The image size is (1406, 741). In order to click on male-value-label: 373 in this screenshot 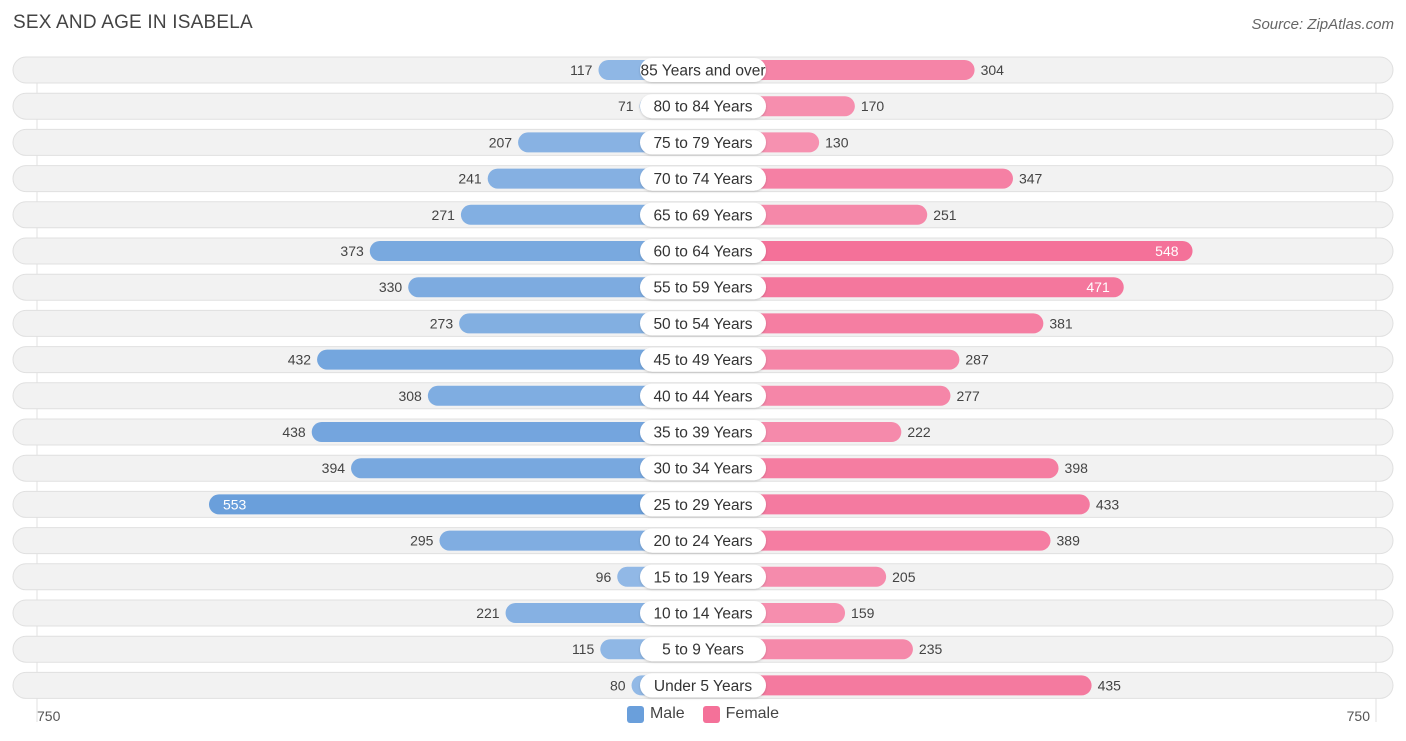, I will do `click(352, 251)`.